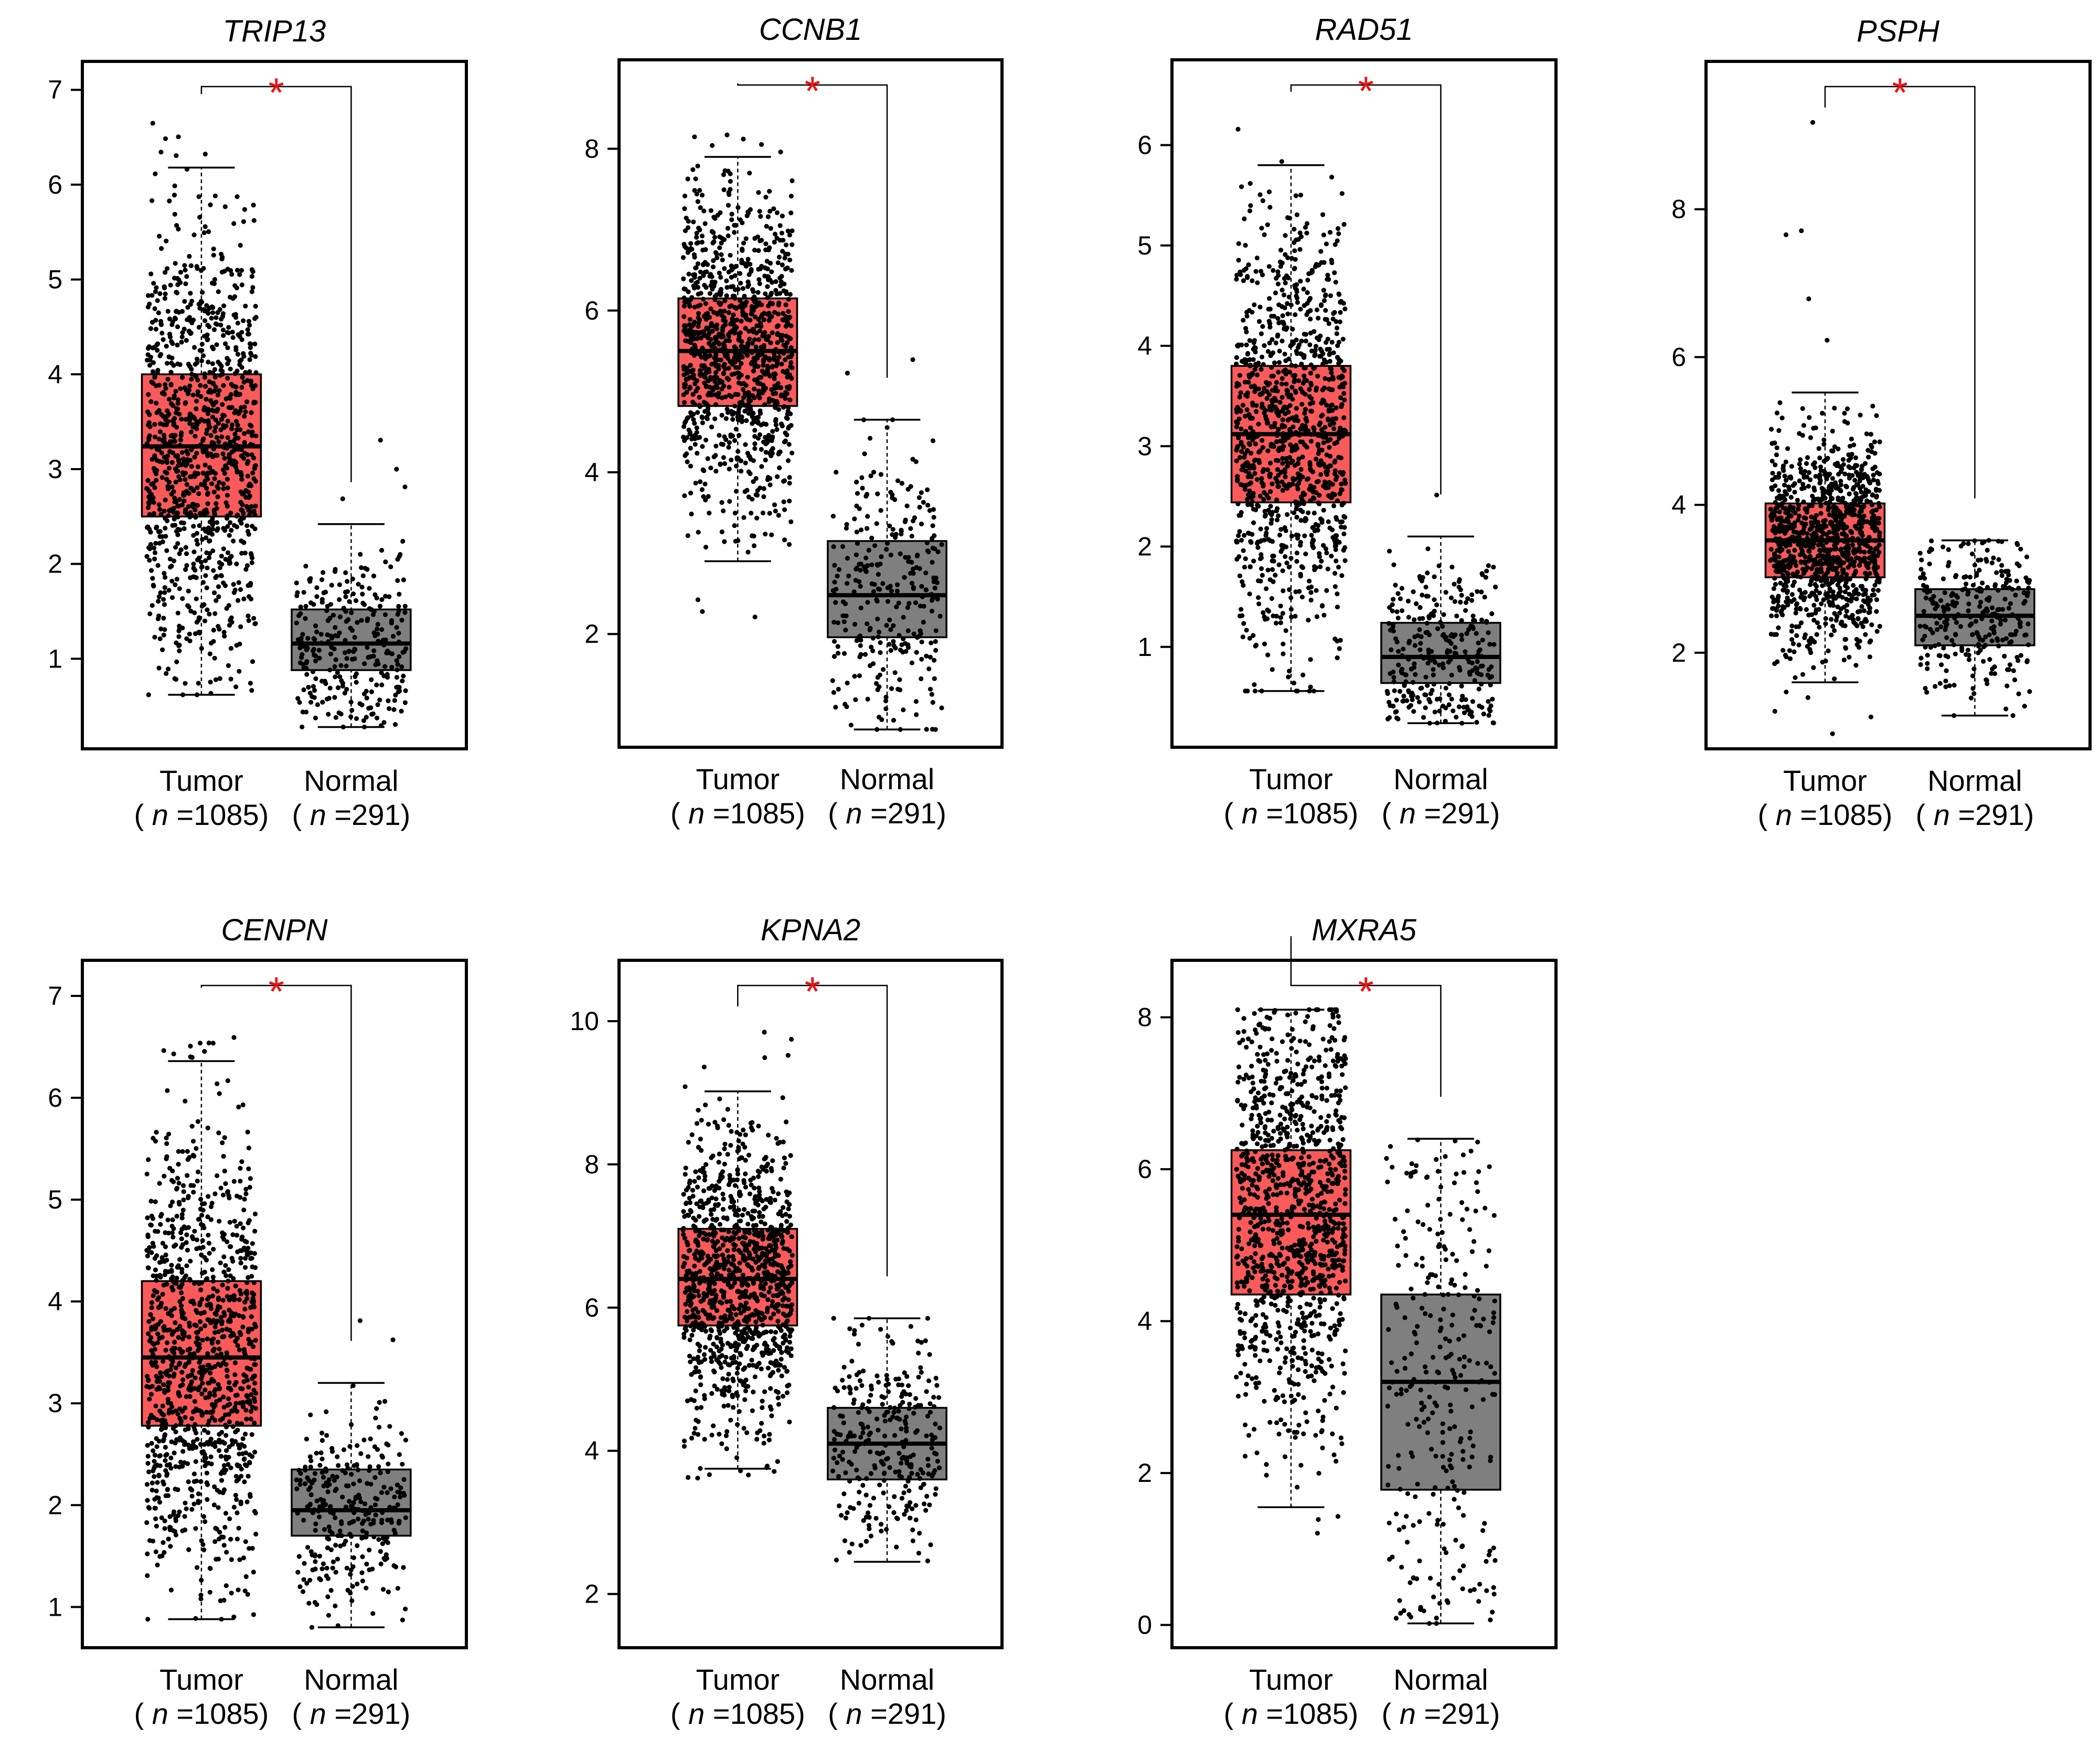 This screenshot has height=1749, width=2100. What do you see at coordinates (1145, 346) in the screenshot?
I see `y-tick-label: 4` at bounding box center [1145, 346].